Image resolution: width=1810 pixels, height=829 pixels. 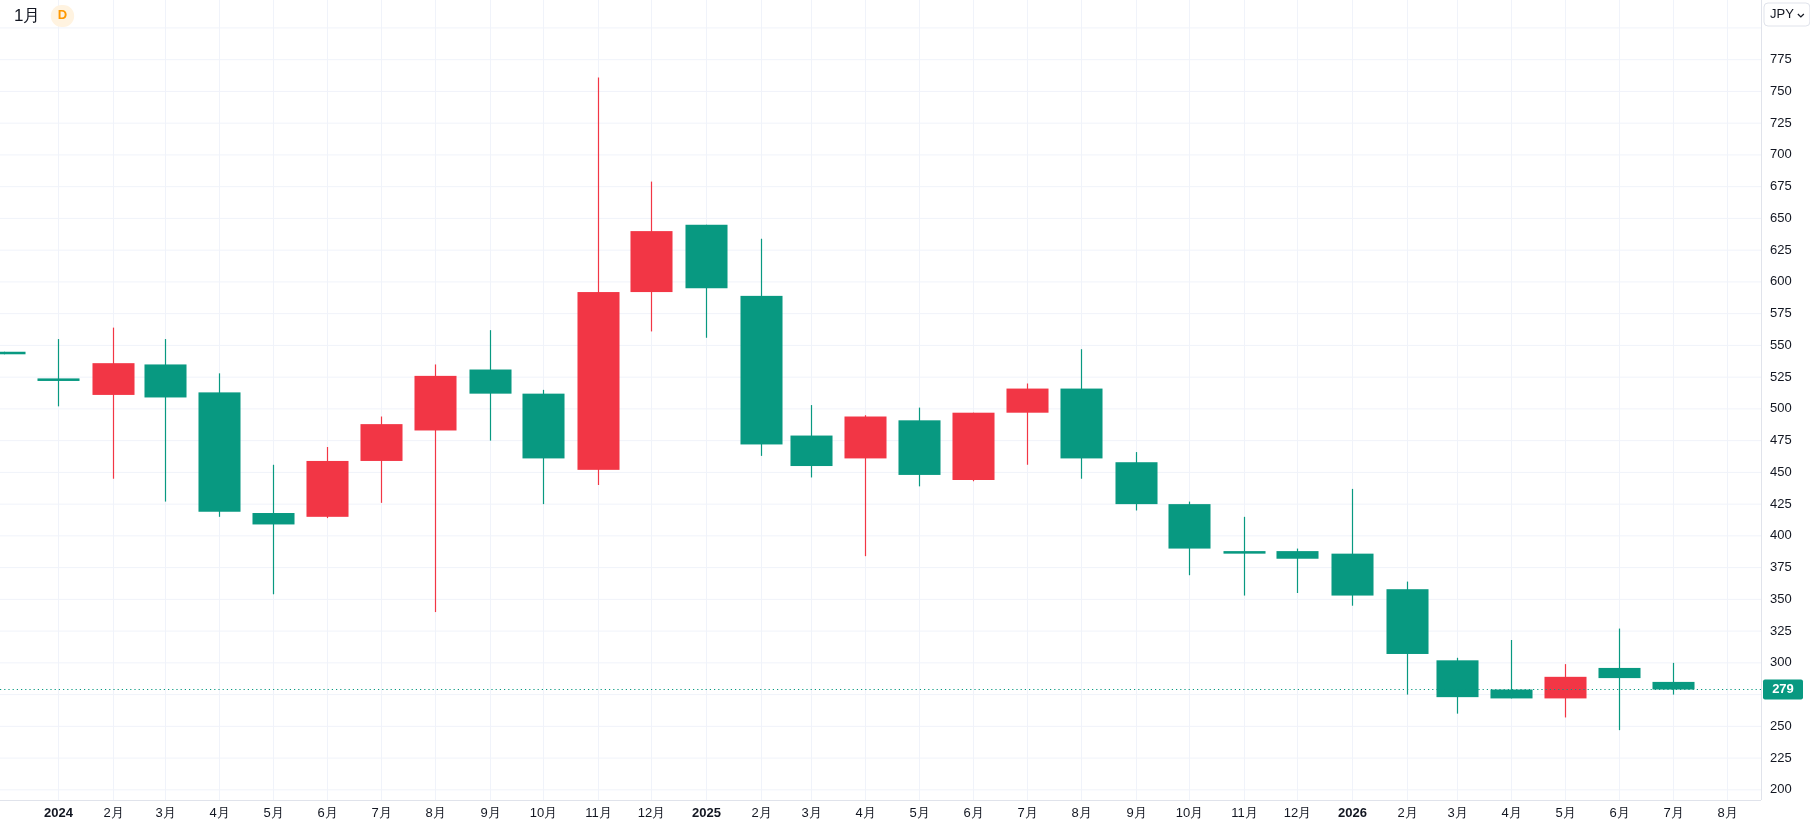 I want to click on y-tick-label: 600, so click(x=1781, y=281).